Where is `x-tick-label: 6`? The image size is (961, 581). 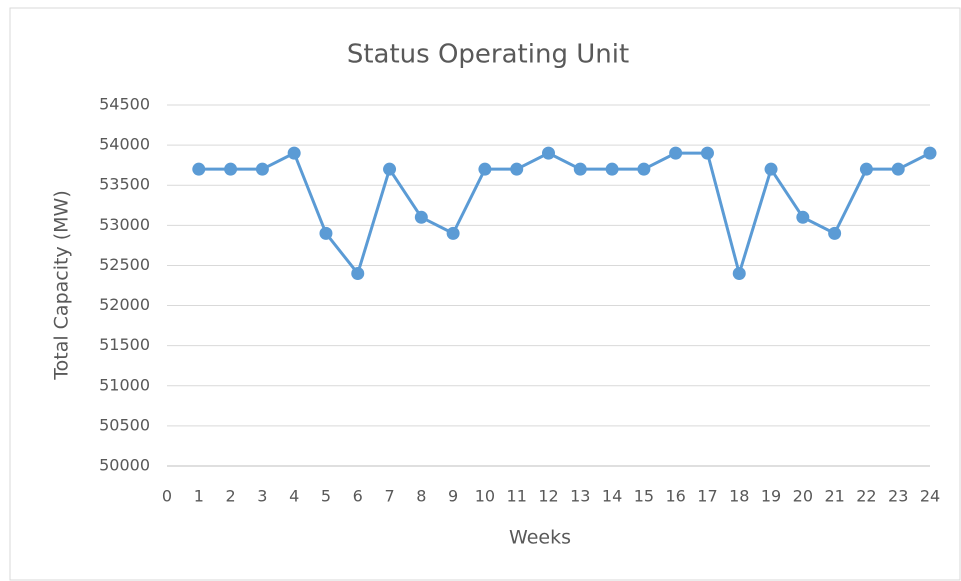
x-tick-label: 6 is located at coordinates (358, 496).